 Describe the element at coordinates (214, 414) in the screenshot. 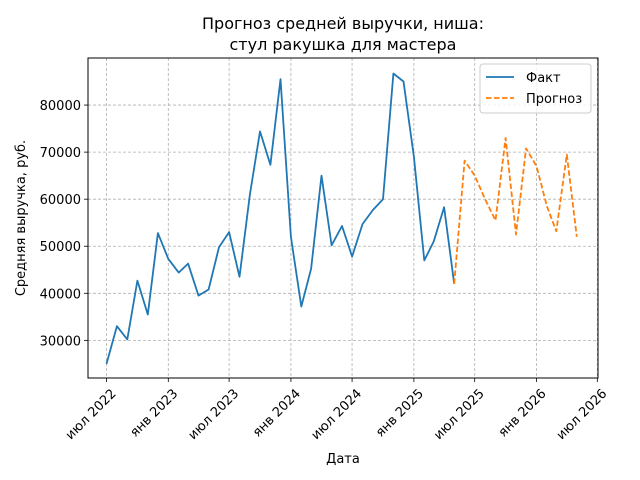

I see `x-tick-label: июл 2023` at that location.